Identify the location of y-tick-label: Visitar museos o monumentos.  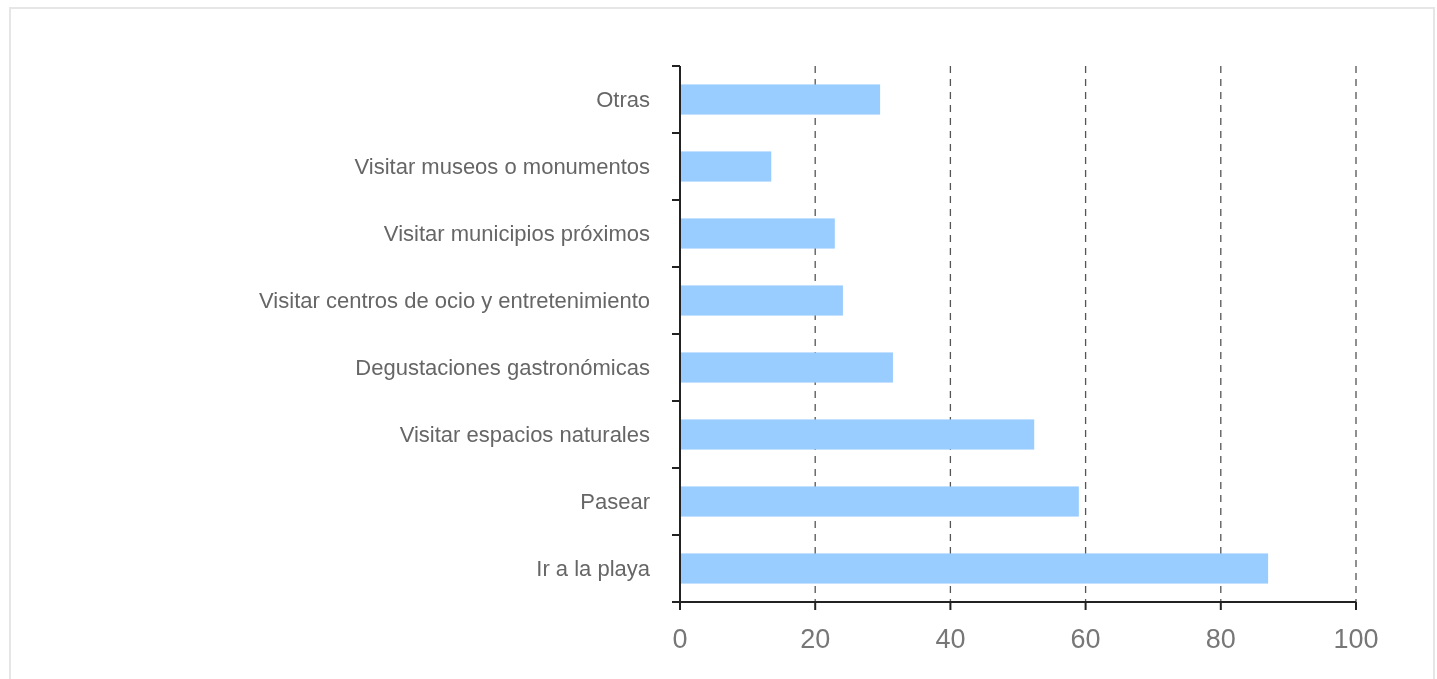
(502, 167).